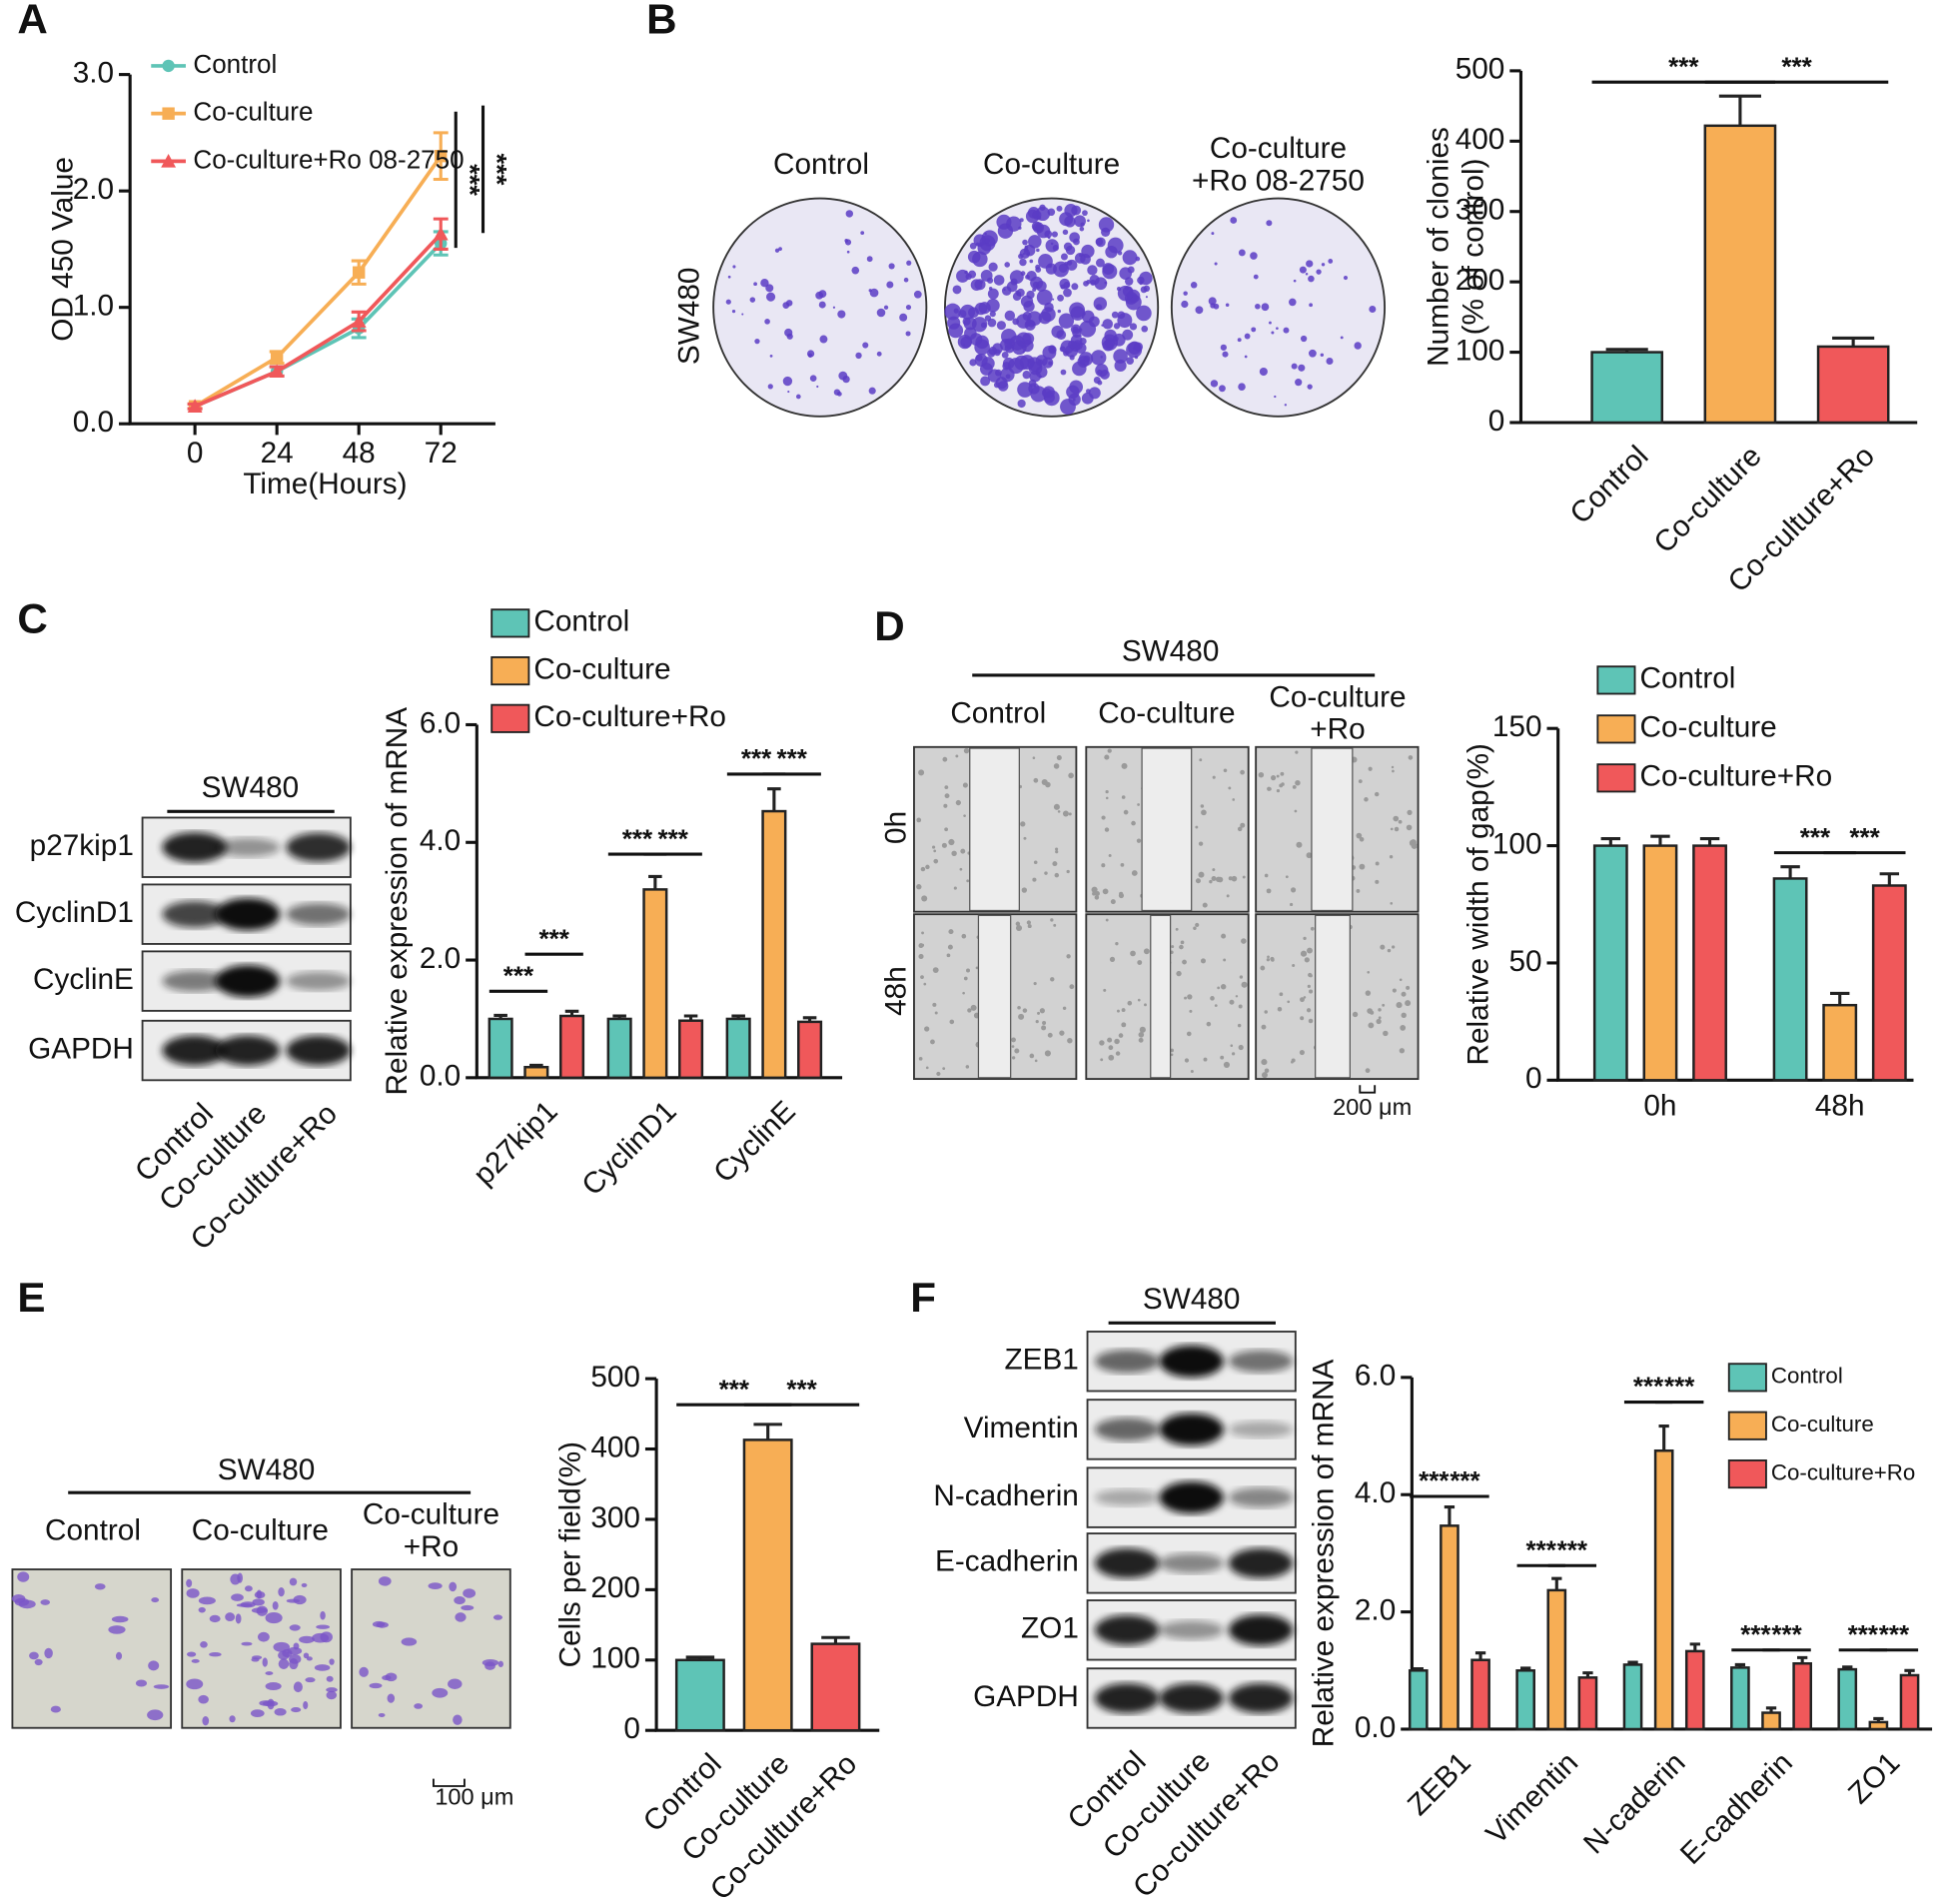  What do you see at coordinates (1021, 1428) in the screenshot?
I see `blot-row-label: Vimentin` at bounding box center [1021, 1428].